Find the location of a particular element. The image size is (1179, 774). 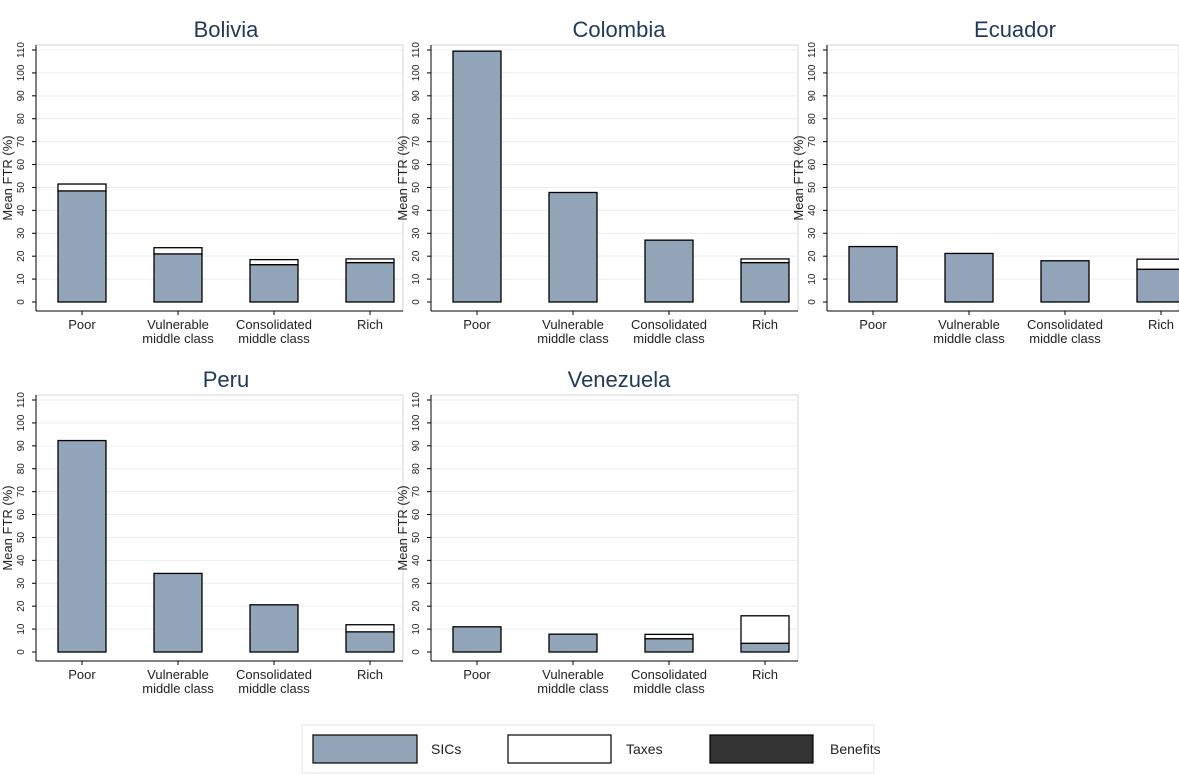

bar-venezuela-consolidated-middle-class-taxes is located at coordinates (669, 636).